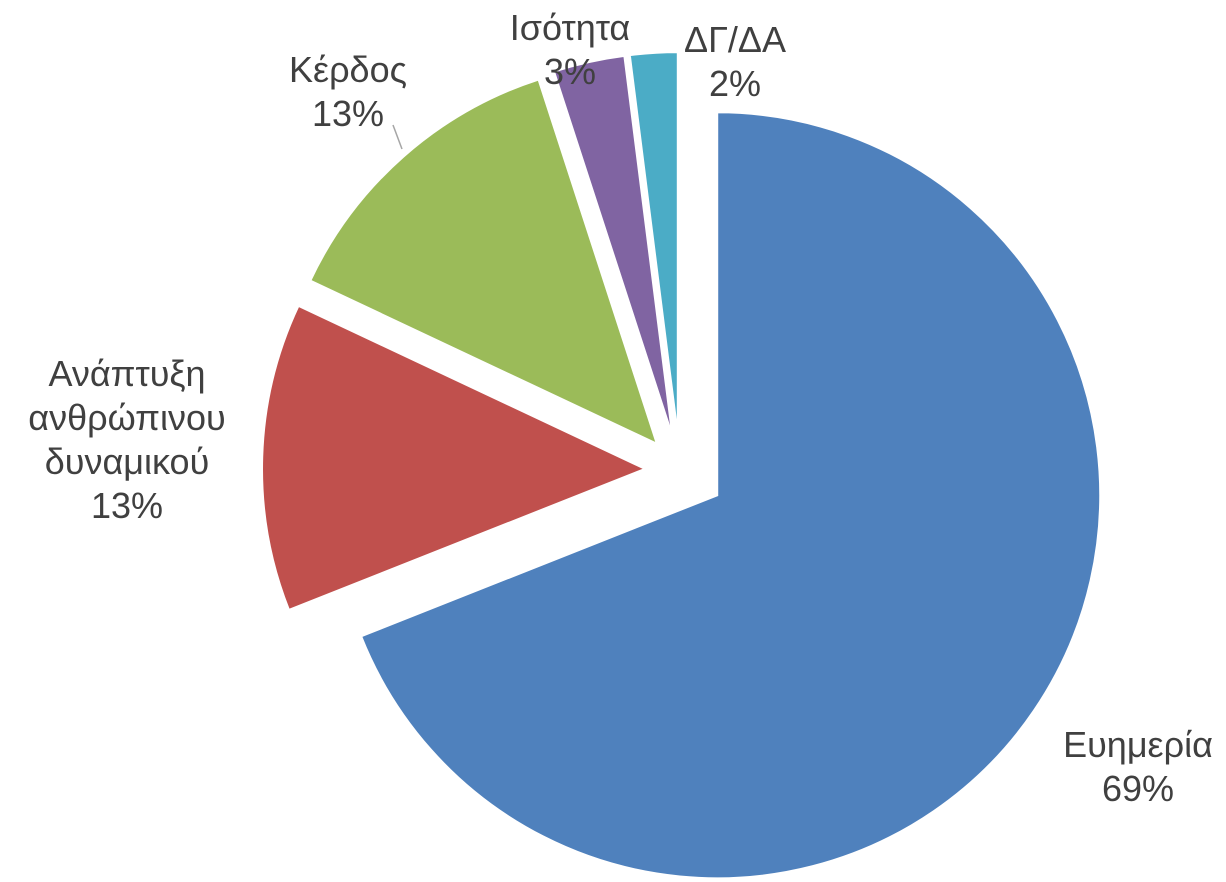 The height and width of the screenshot is (882, 1226). What do you see at coordinates (1138, 788) in the screenshot?
I see `value-label: 69%` at bounding box center [1138, 788].